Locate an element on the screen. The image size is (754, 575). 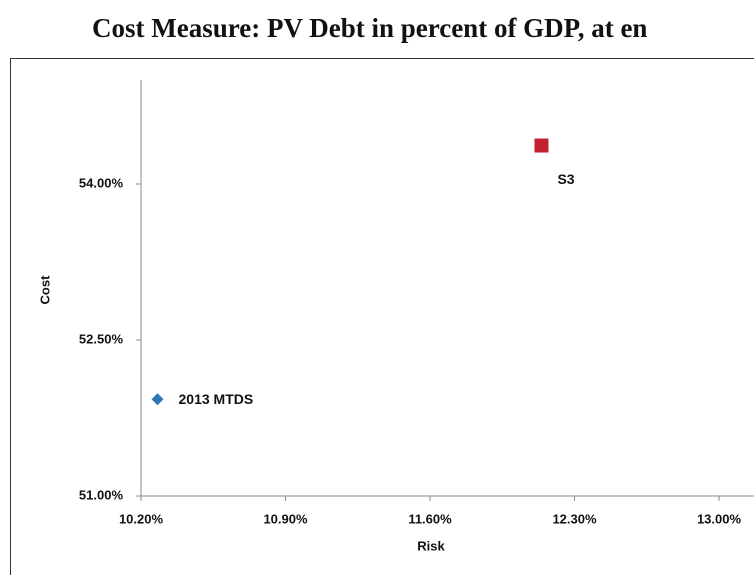
y-tick-label: 51.00% is located at coordinates (101, 494).